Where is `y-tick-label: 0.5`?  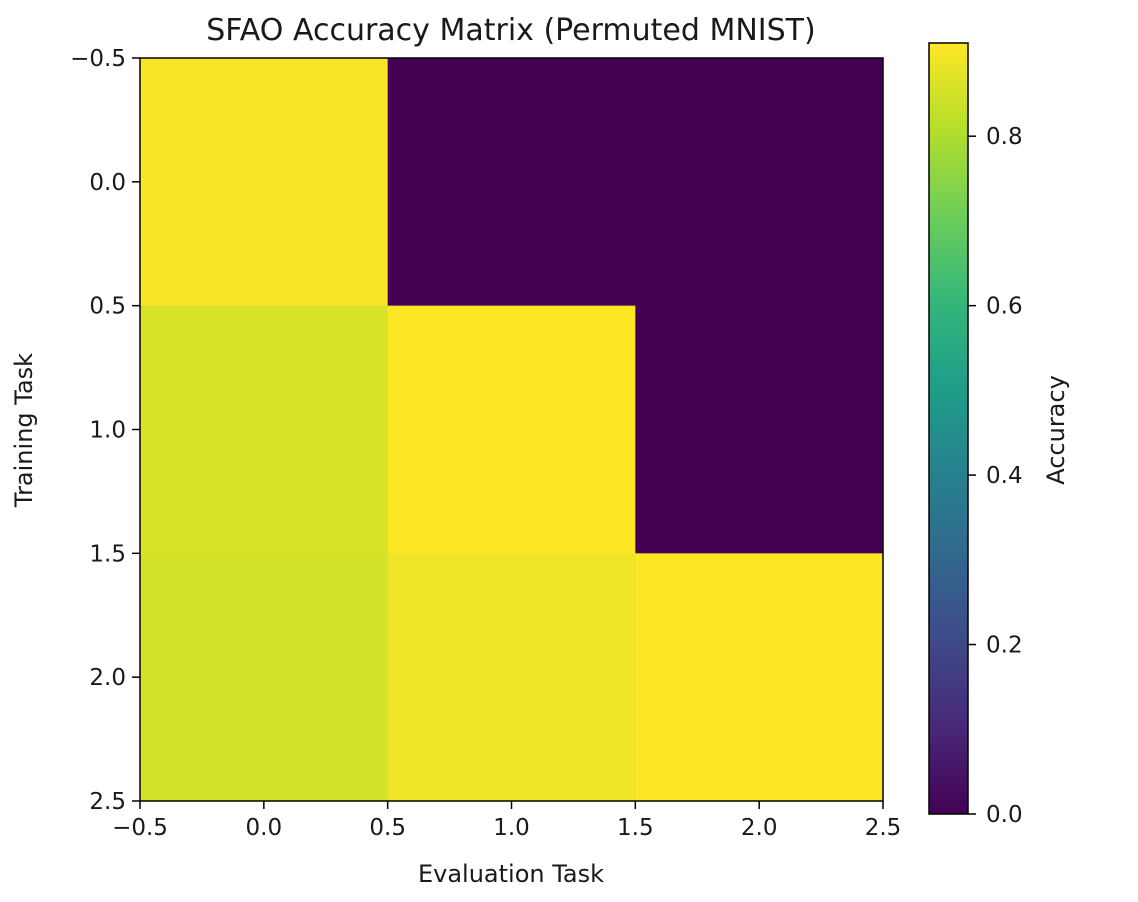
y-tick-label: 0.5 is located at coordinates (107, 307).